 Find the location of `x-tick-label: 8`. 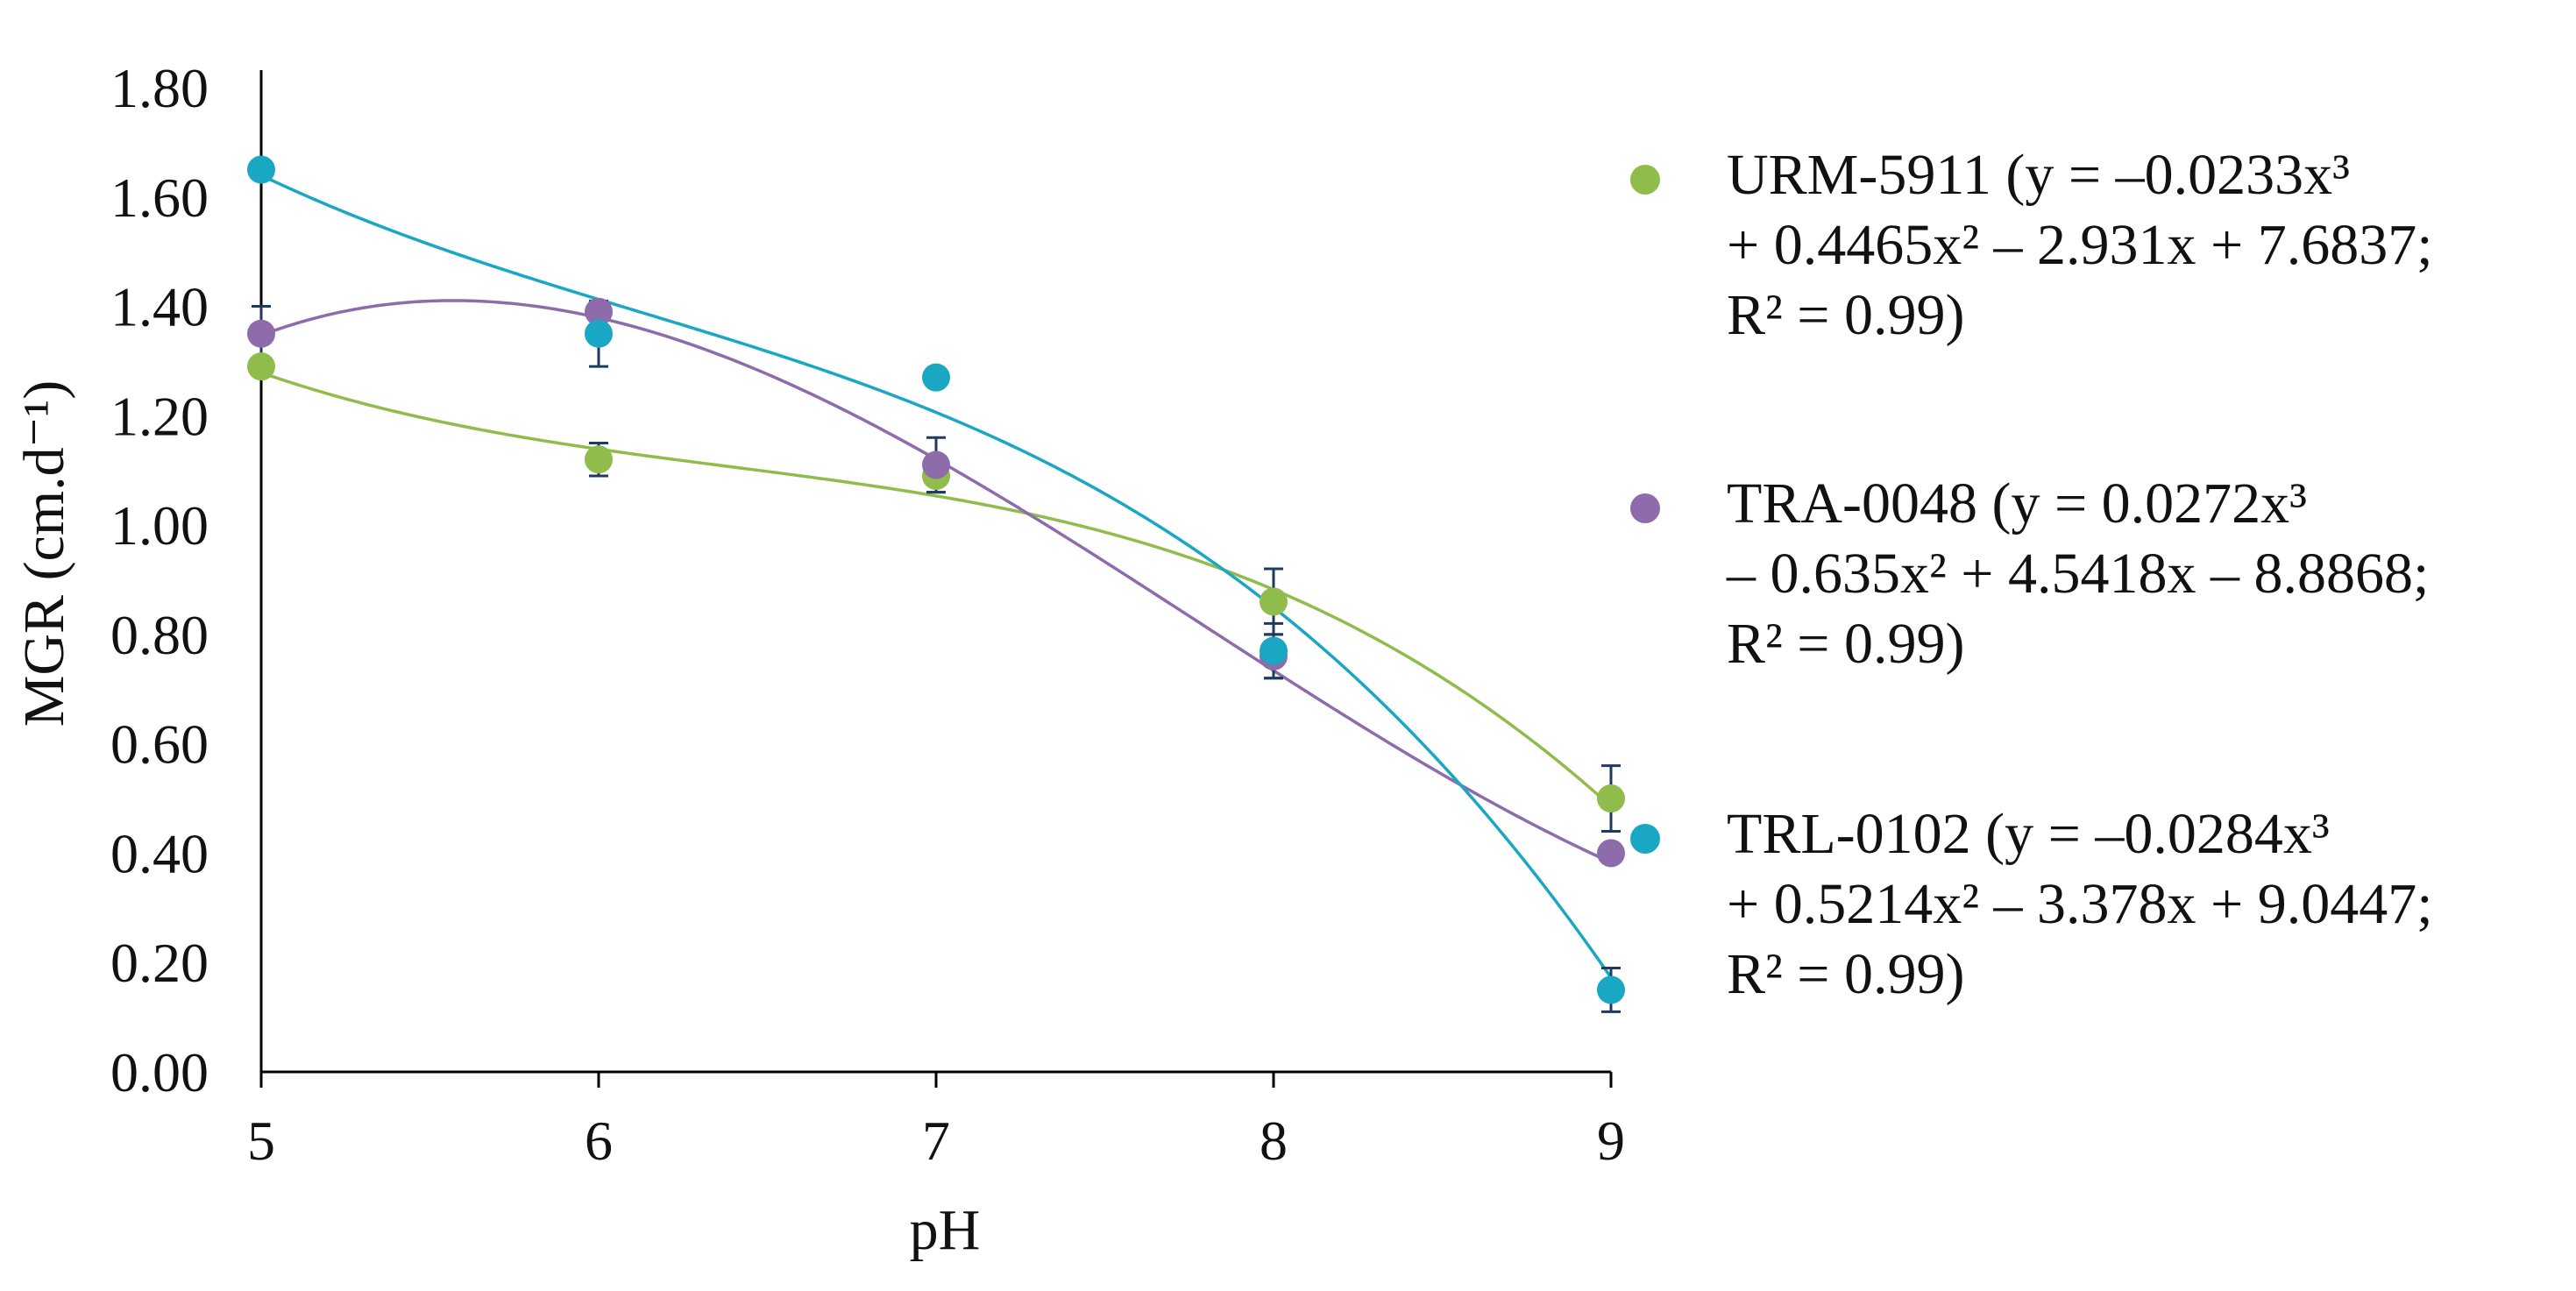

x-tick-label: 8 is located at coordinates (1274, 1141).